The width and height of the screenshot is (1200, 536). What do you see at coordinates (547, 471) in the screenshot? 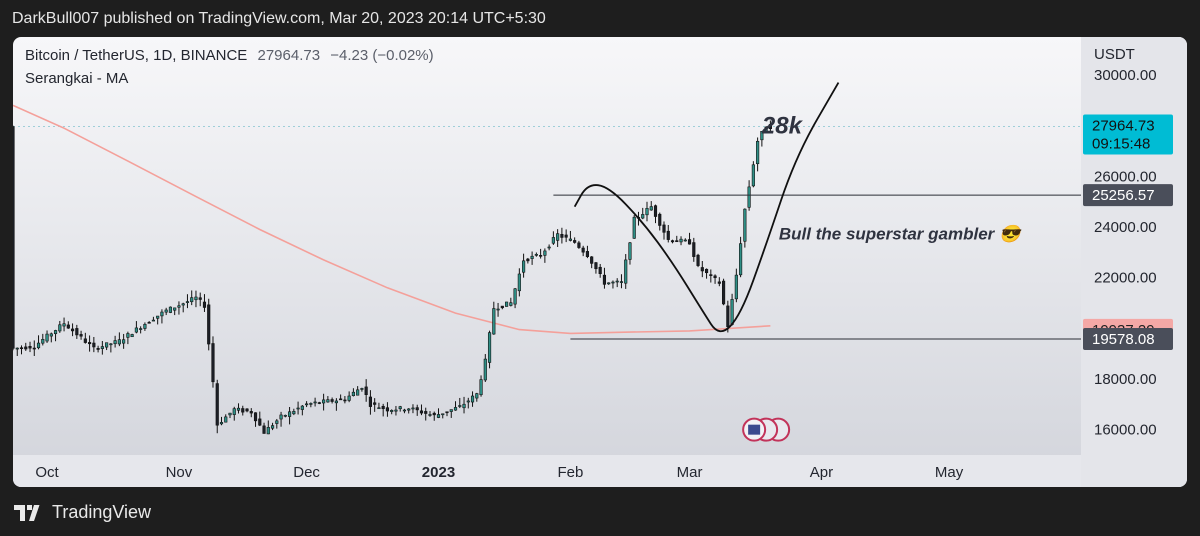
I see `time-scale` at bounding box center [547, 471].